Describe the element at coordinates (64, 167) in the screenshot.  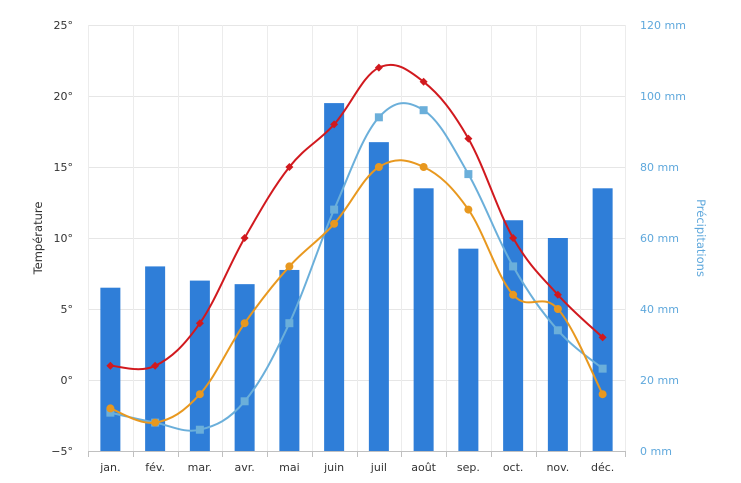
I see `left-tick-label: 15°` at that location.